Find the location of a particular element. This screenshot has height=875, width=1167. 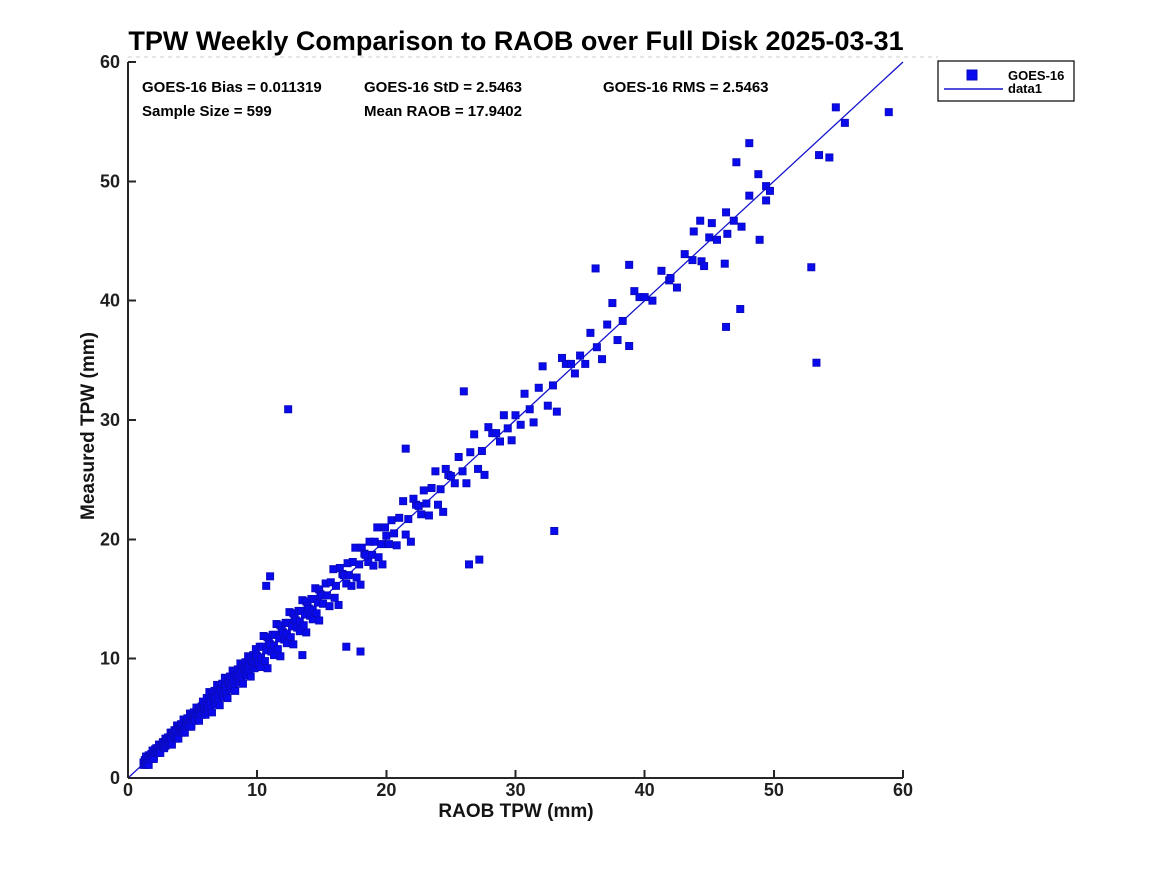

x-tick-label: 50 is located at coordinates (774, 790).